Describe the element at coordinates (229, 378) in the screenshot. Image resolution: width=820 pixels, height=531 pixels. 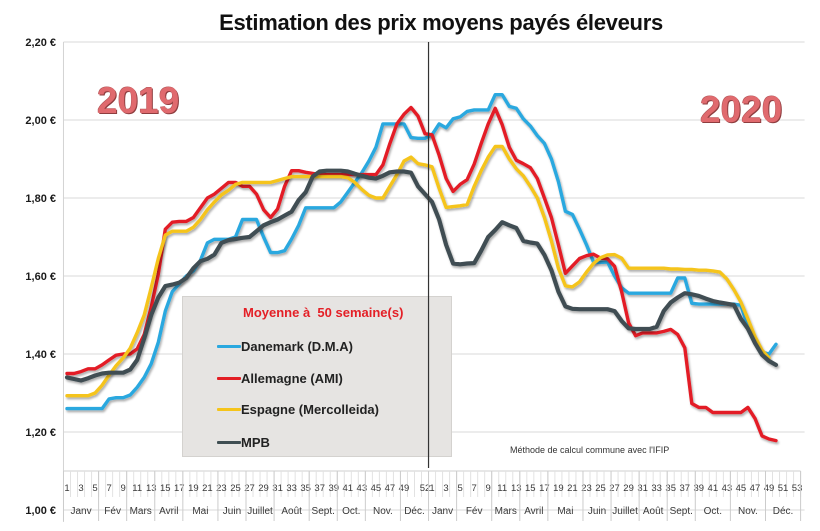
I see `legend-swatch-allemagne` at that location.